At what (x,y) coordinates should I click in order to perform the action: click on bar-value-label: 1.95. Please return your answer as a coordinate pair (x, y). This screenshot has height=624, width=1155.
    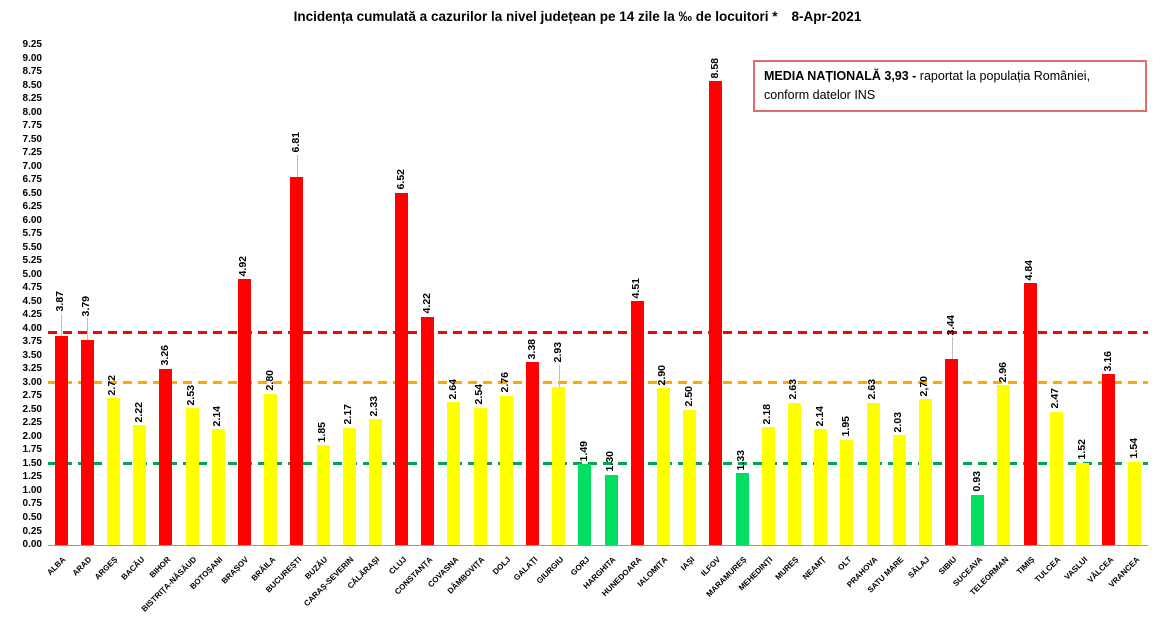
    Looking at the image, I should click on (845, 426).